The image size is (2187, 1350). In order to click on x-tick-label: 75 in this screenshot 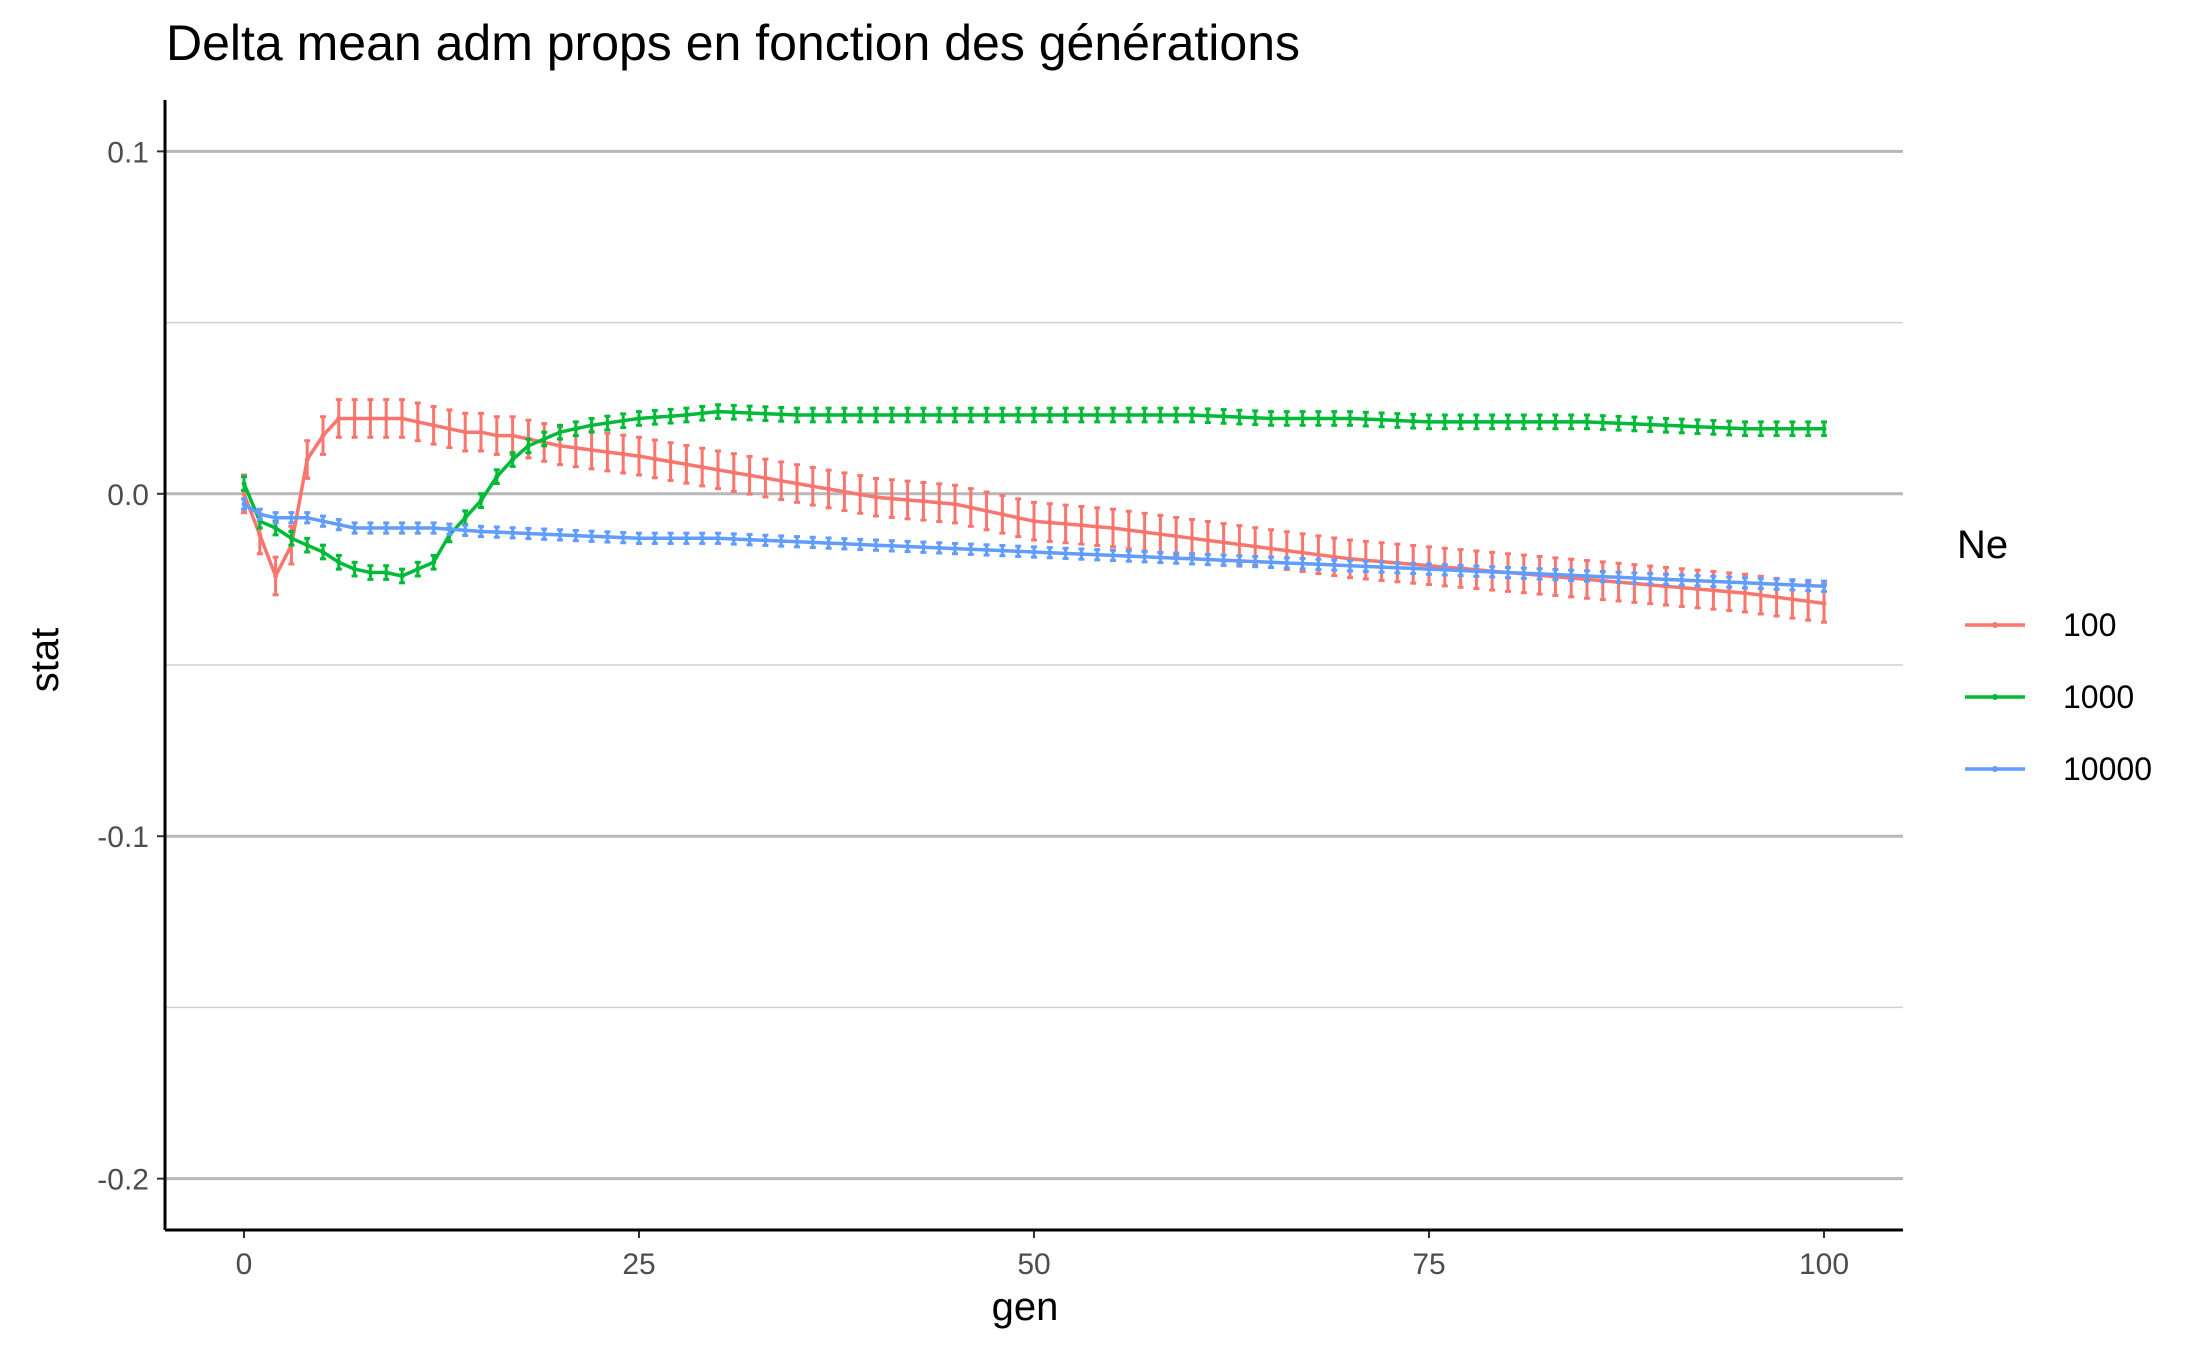, I will do `click(1428, 1264)`.